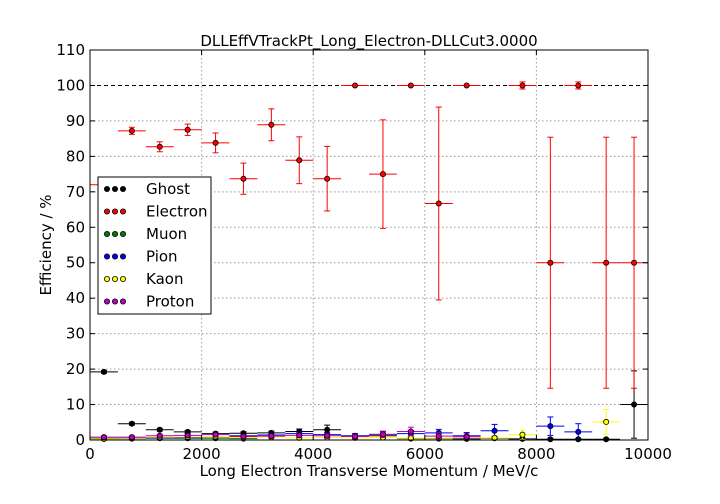  I want to click on legend-box, so click(154, 245).